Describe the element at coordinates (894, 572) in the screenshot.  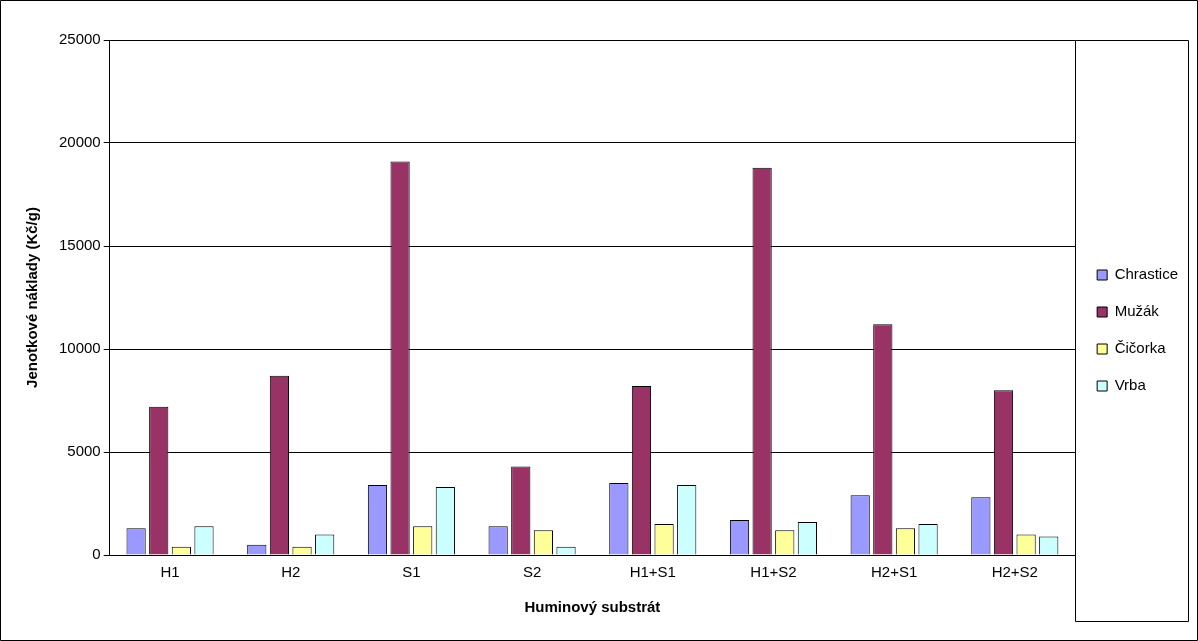
I see `x-tick-label: H2+S1` at that location.